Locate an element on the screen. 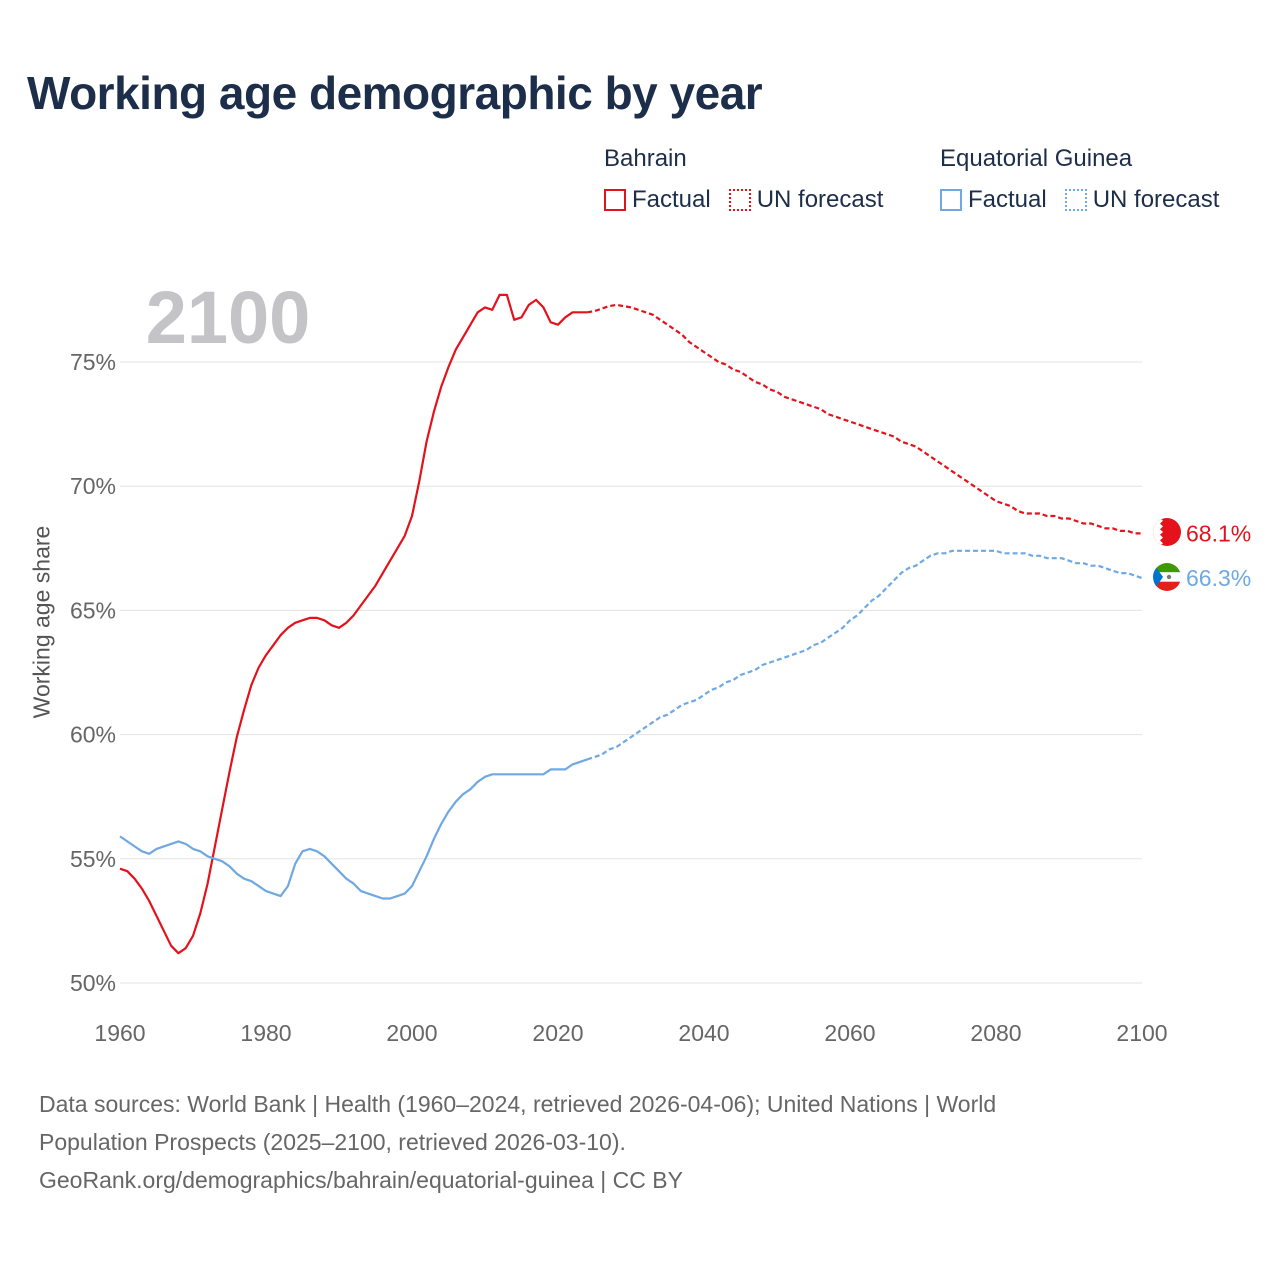 This screenshot has width=1280, height=1280. legend-item-eqguinea-forecast: UN forecast is located at coordinates (1142, 200).